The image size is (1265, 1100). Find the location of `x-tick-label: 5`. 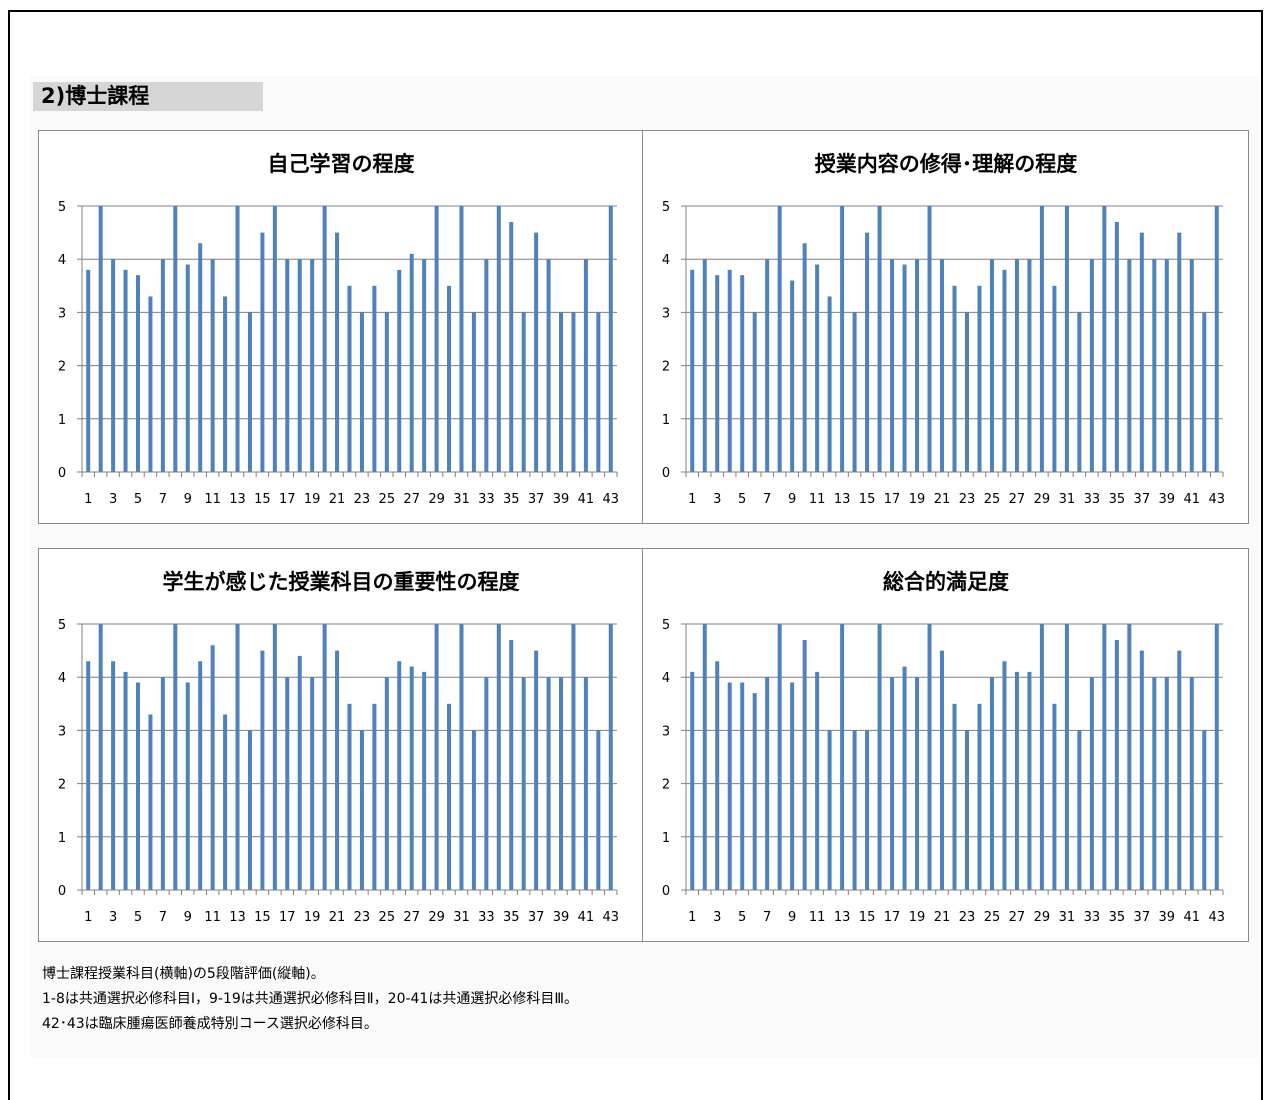

x-tick-label: 5 is located at coordinates (742, 499).